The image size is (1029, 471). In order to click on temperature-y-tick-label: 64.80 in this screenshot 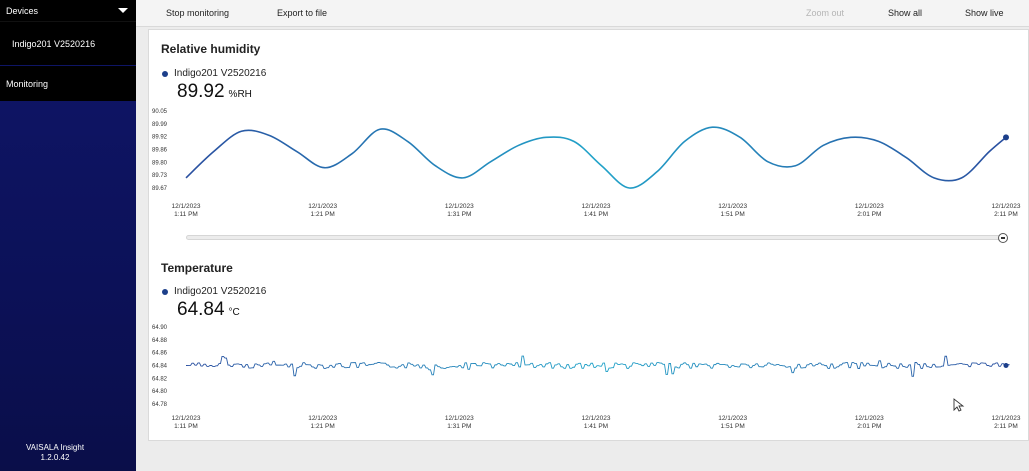, I will do `click(160, 392)`.